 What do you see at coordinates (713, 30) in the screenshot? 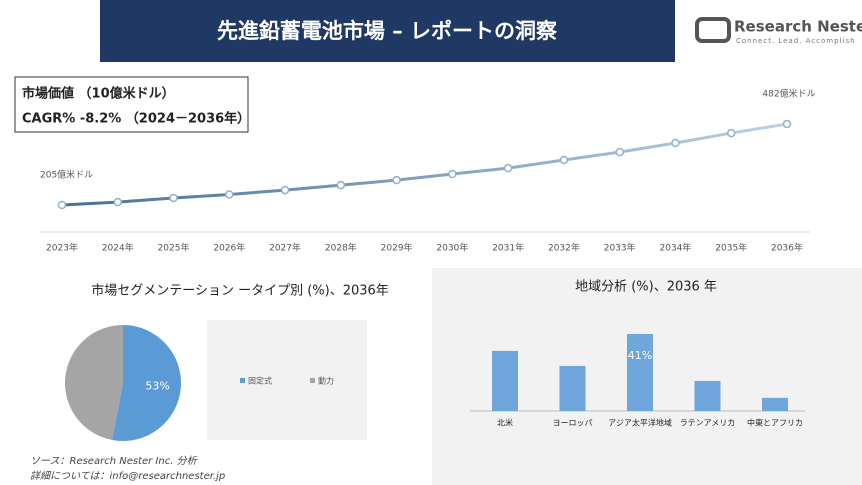
I see `logo-icon` at bounding box center [713, 30].